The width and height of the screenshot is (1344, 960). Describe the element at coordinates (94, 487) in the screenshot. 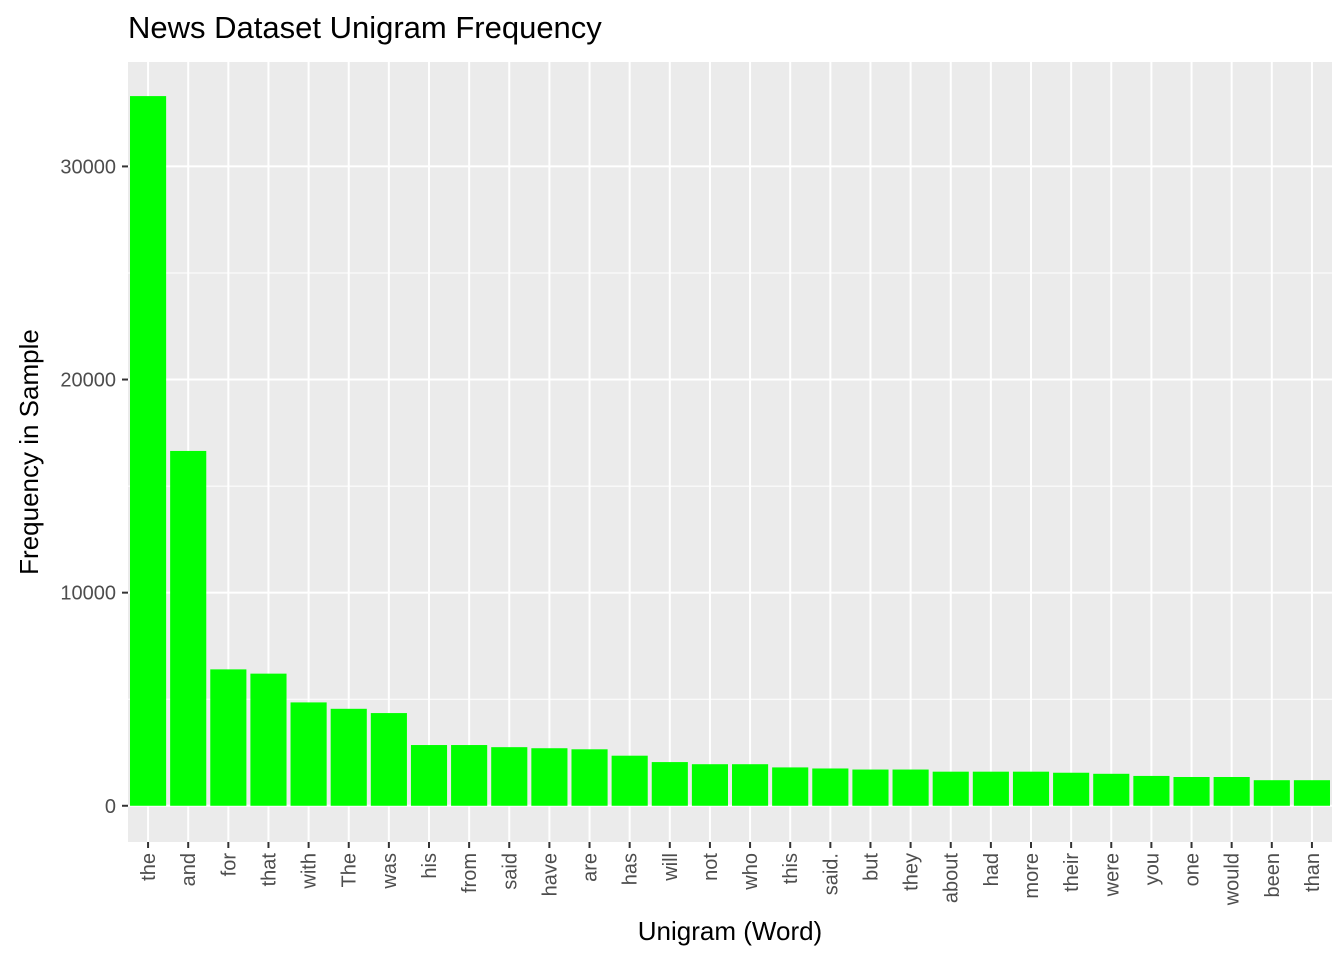

I see `y-axis: 0 10000 20000 30000` at that location.